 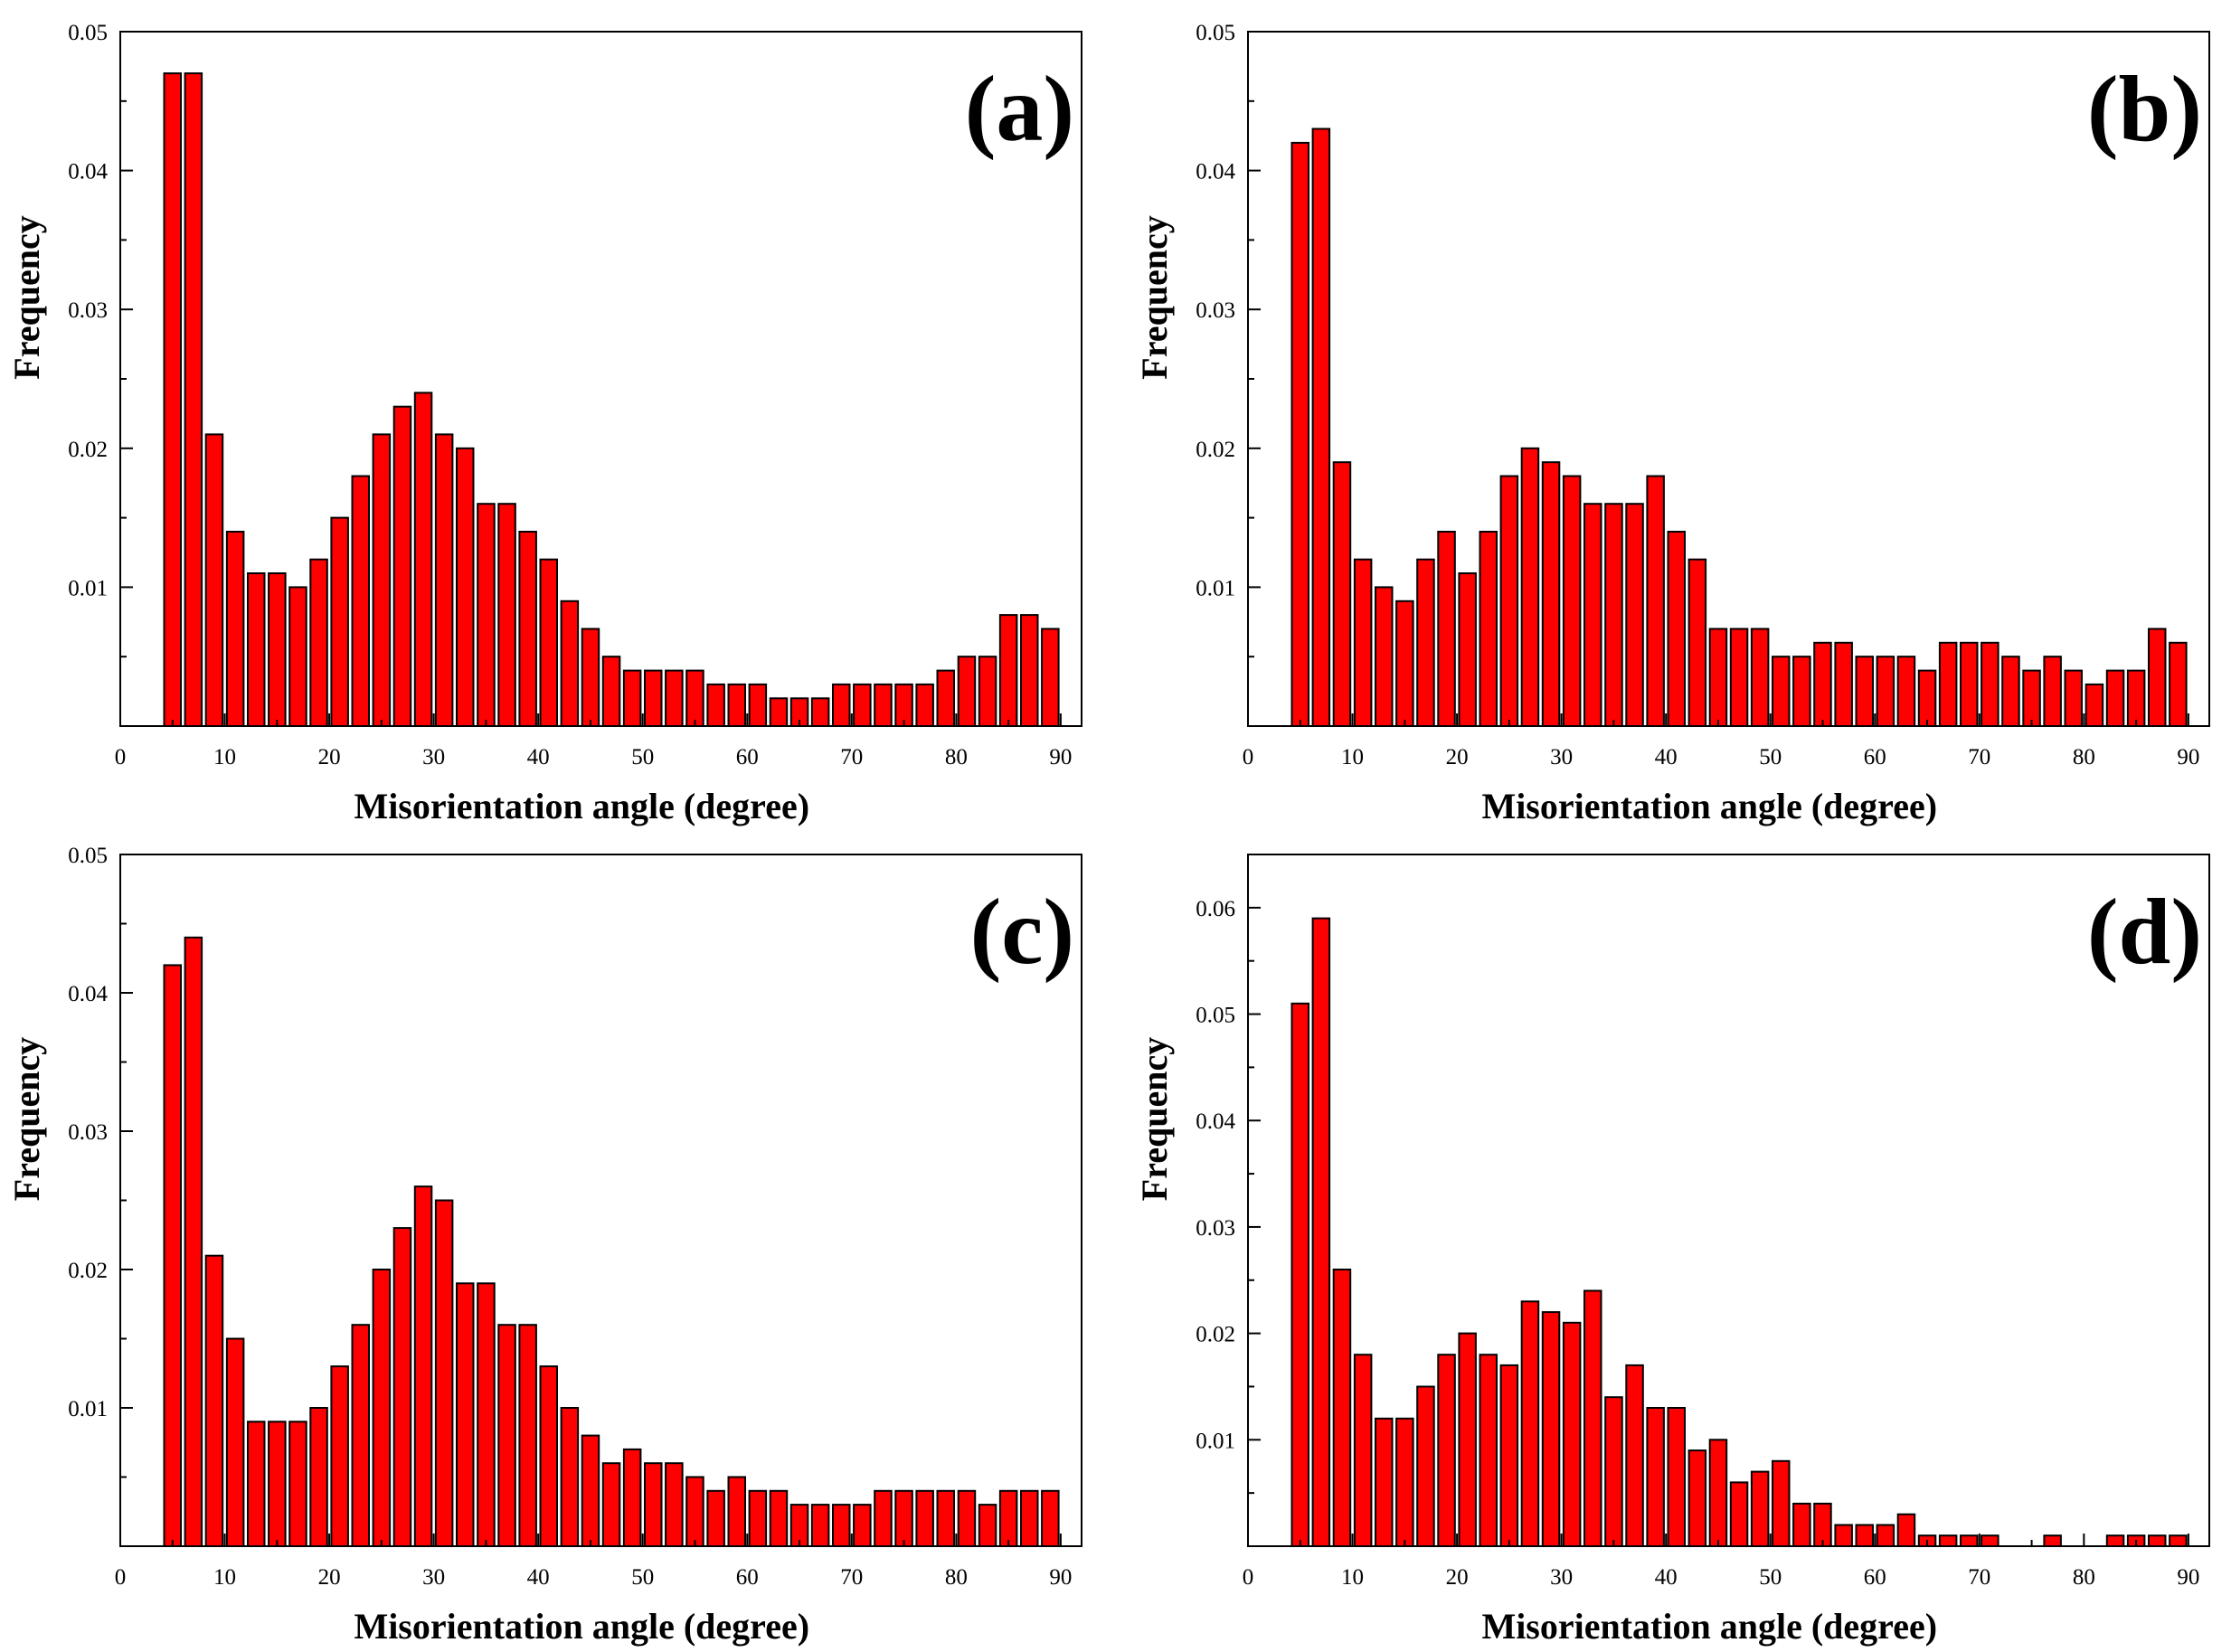 I want to click on y-tick-label-d-5: 0.06, so click(x=1215, y=909).